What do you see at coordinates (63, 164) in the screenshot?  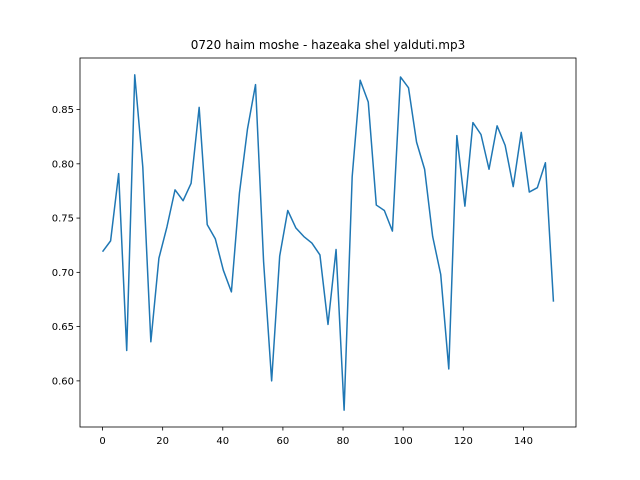 I see `y-tick-label: 0.80` at bounding box center [63, 164].